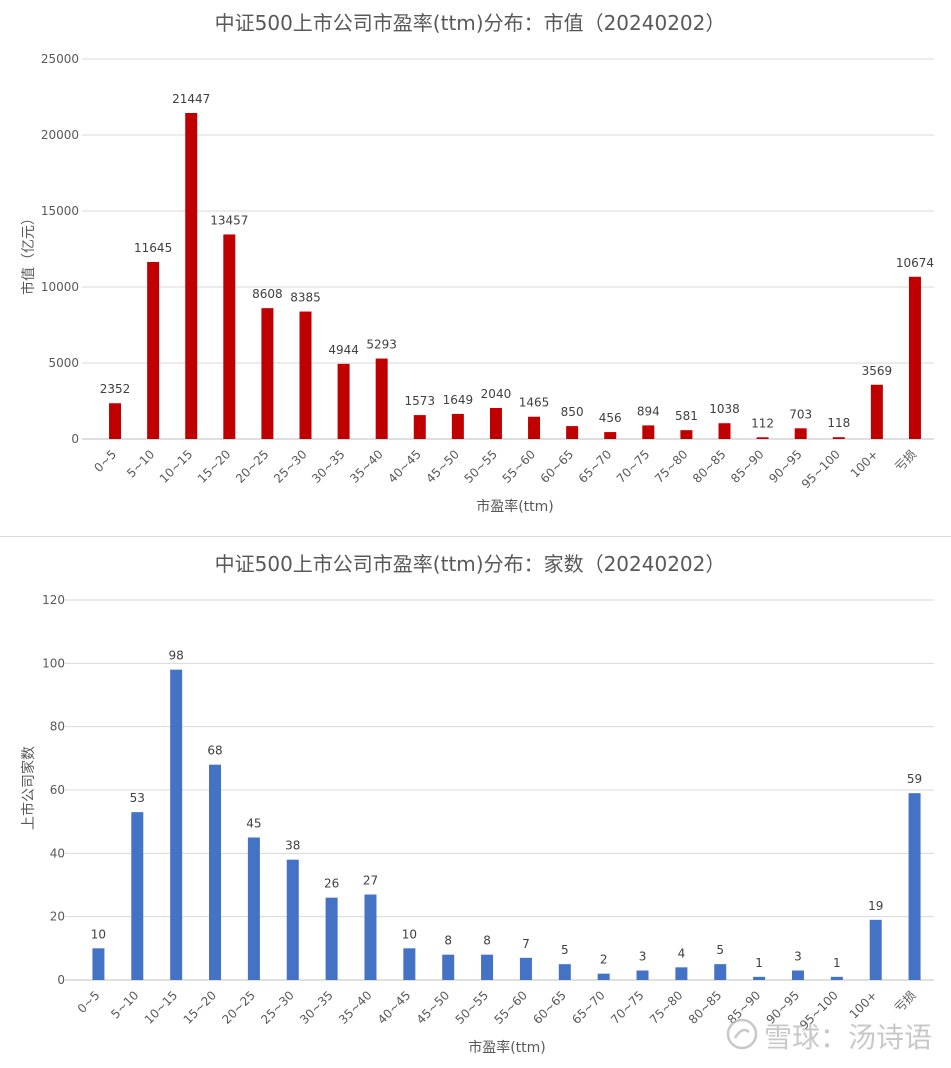  Describe the element at coordinates (588, 1007) in the screenshot. I see `x-tick-label: 65~70` at that location.